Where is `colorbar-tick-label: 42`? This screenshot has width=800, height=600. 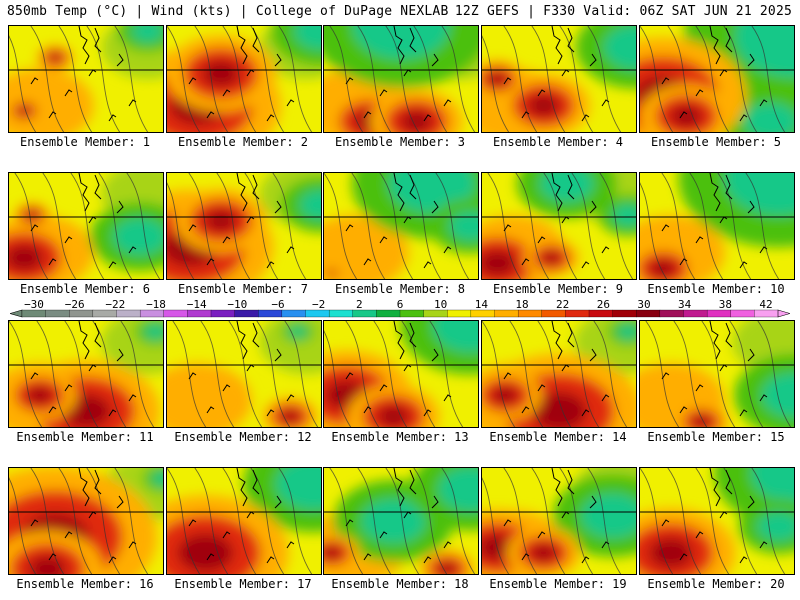 colorbar-tick-label: 42 is located at coordinates (765, 305).